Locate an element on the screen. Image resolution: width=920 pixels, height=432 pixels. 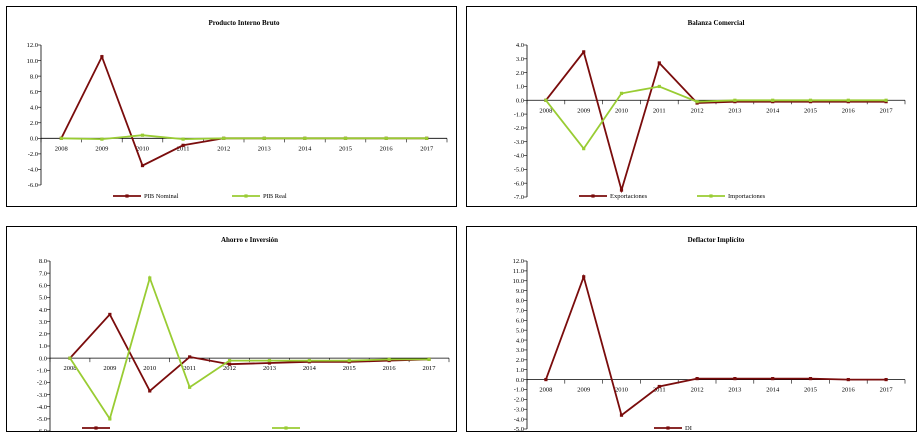
y-tick-label: 10.0 is located at coordinates (518, 281).